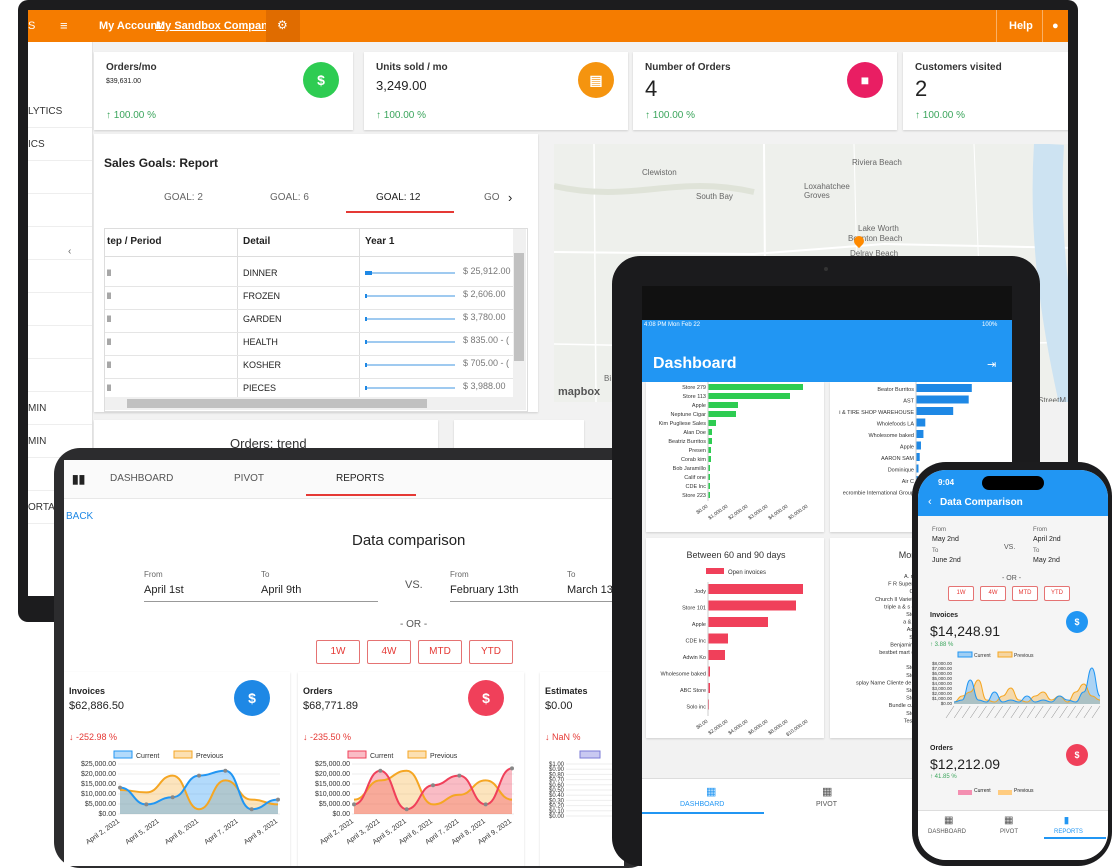 This screenshot has width=1112, height=868. I want to click on help-link: Help, so click(1021, 26).